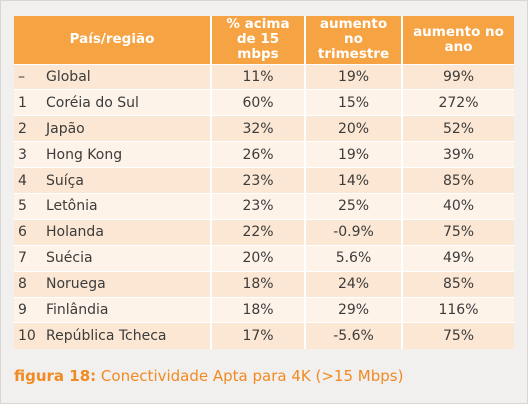  Describe the element at coordinates (457, 258) in the screenshot. I see `year-change-cell: 49%` at that location.